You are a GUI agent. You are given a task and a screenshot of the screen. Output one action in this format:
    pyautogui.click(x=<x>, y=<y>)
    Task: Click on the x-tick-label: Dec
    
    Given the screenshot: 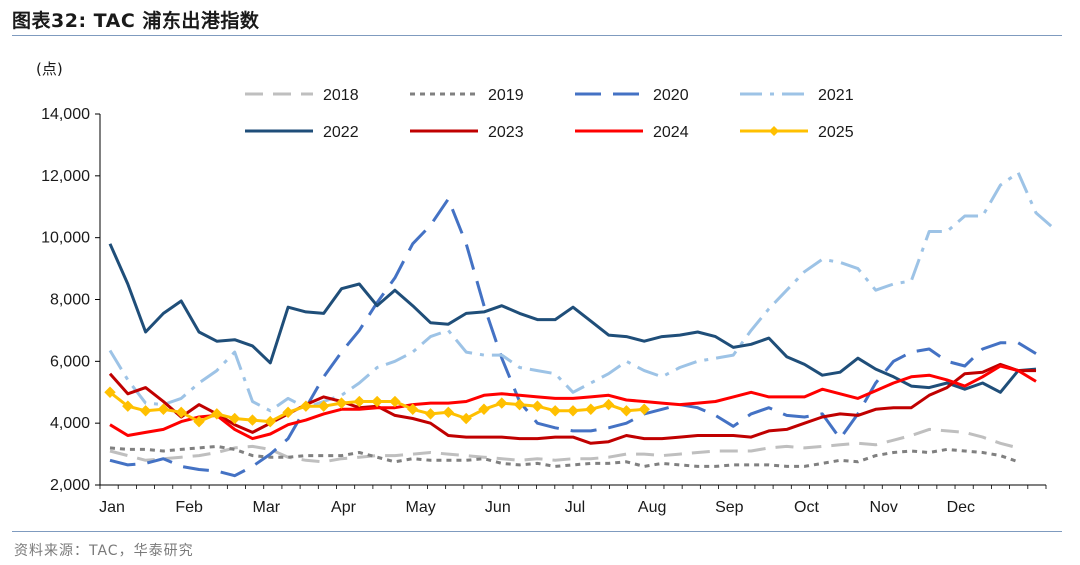 What is the action you would take?
    pyautogui.click(x=961, y=507)
    